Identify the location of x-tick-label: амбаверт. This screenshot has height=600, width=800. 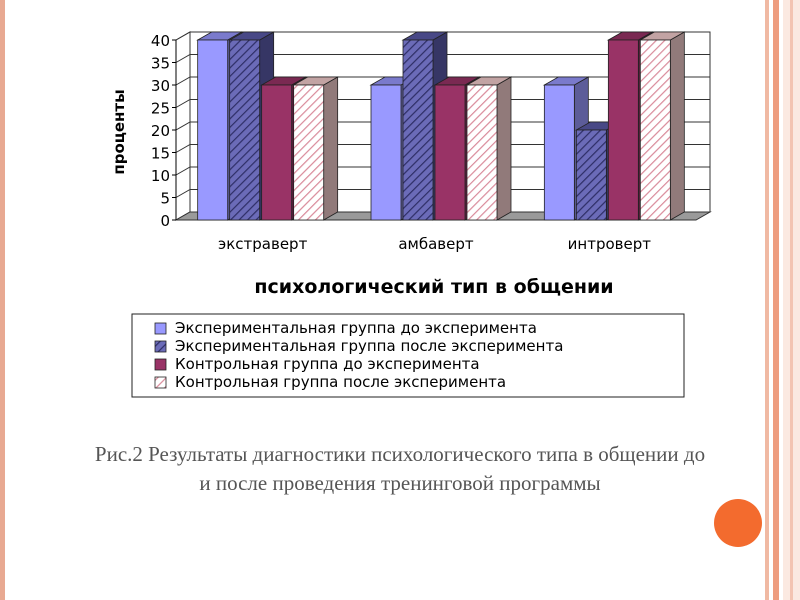
(436, 244).